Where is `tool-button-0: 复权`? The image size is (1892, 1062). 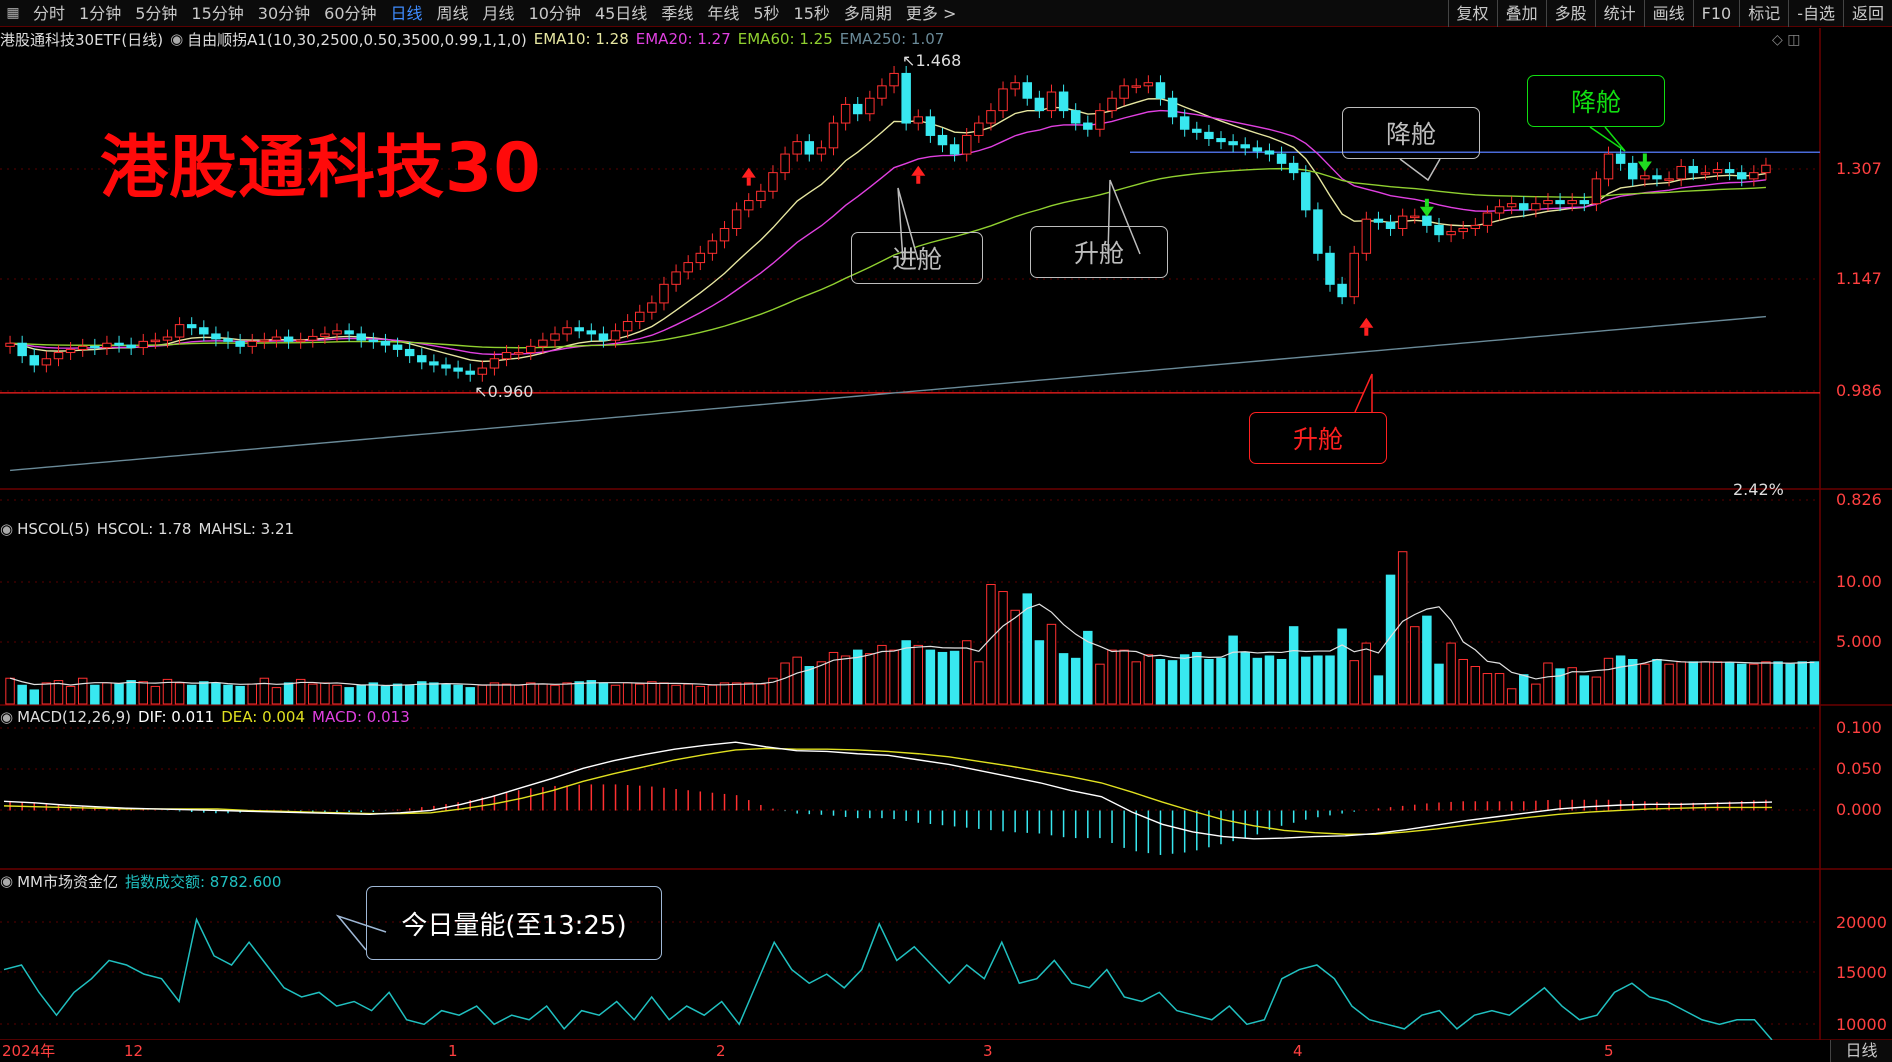
tool-button-0: 复权 is located at coordinates (1472, 13).